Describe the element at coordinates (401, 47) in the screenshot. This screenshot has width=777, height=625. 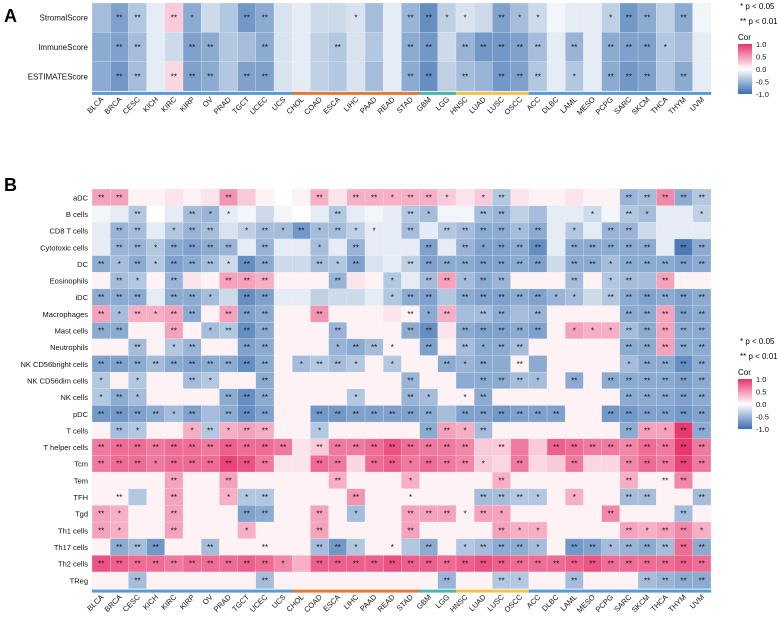
I see `panel-a-cells` at that location.